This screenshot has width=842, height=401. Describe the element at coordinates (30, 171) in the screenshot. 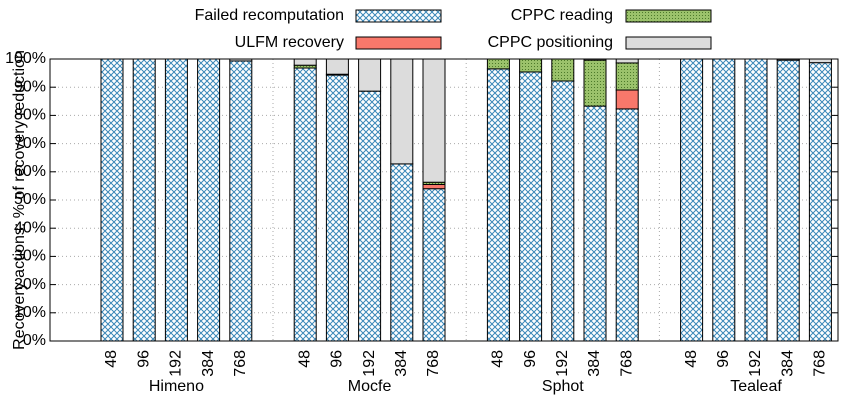

I see `y-tick-label: 60%` at that location.